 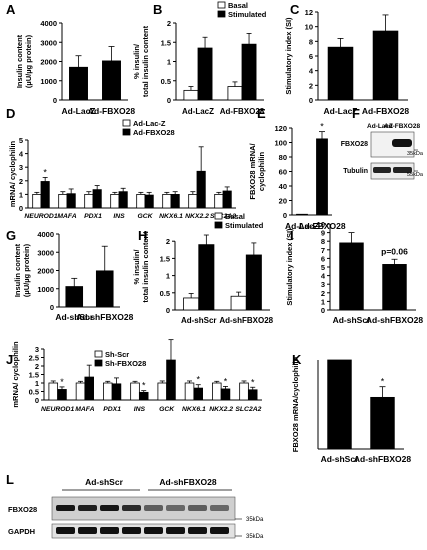 I want to click on x-tick-label: INS, so click(x=140, y=409).